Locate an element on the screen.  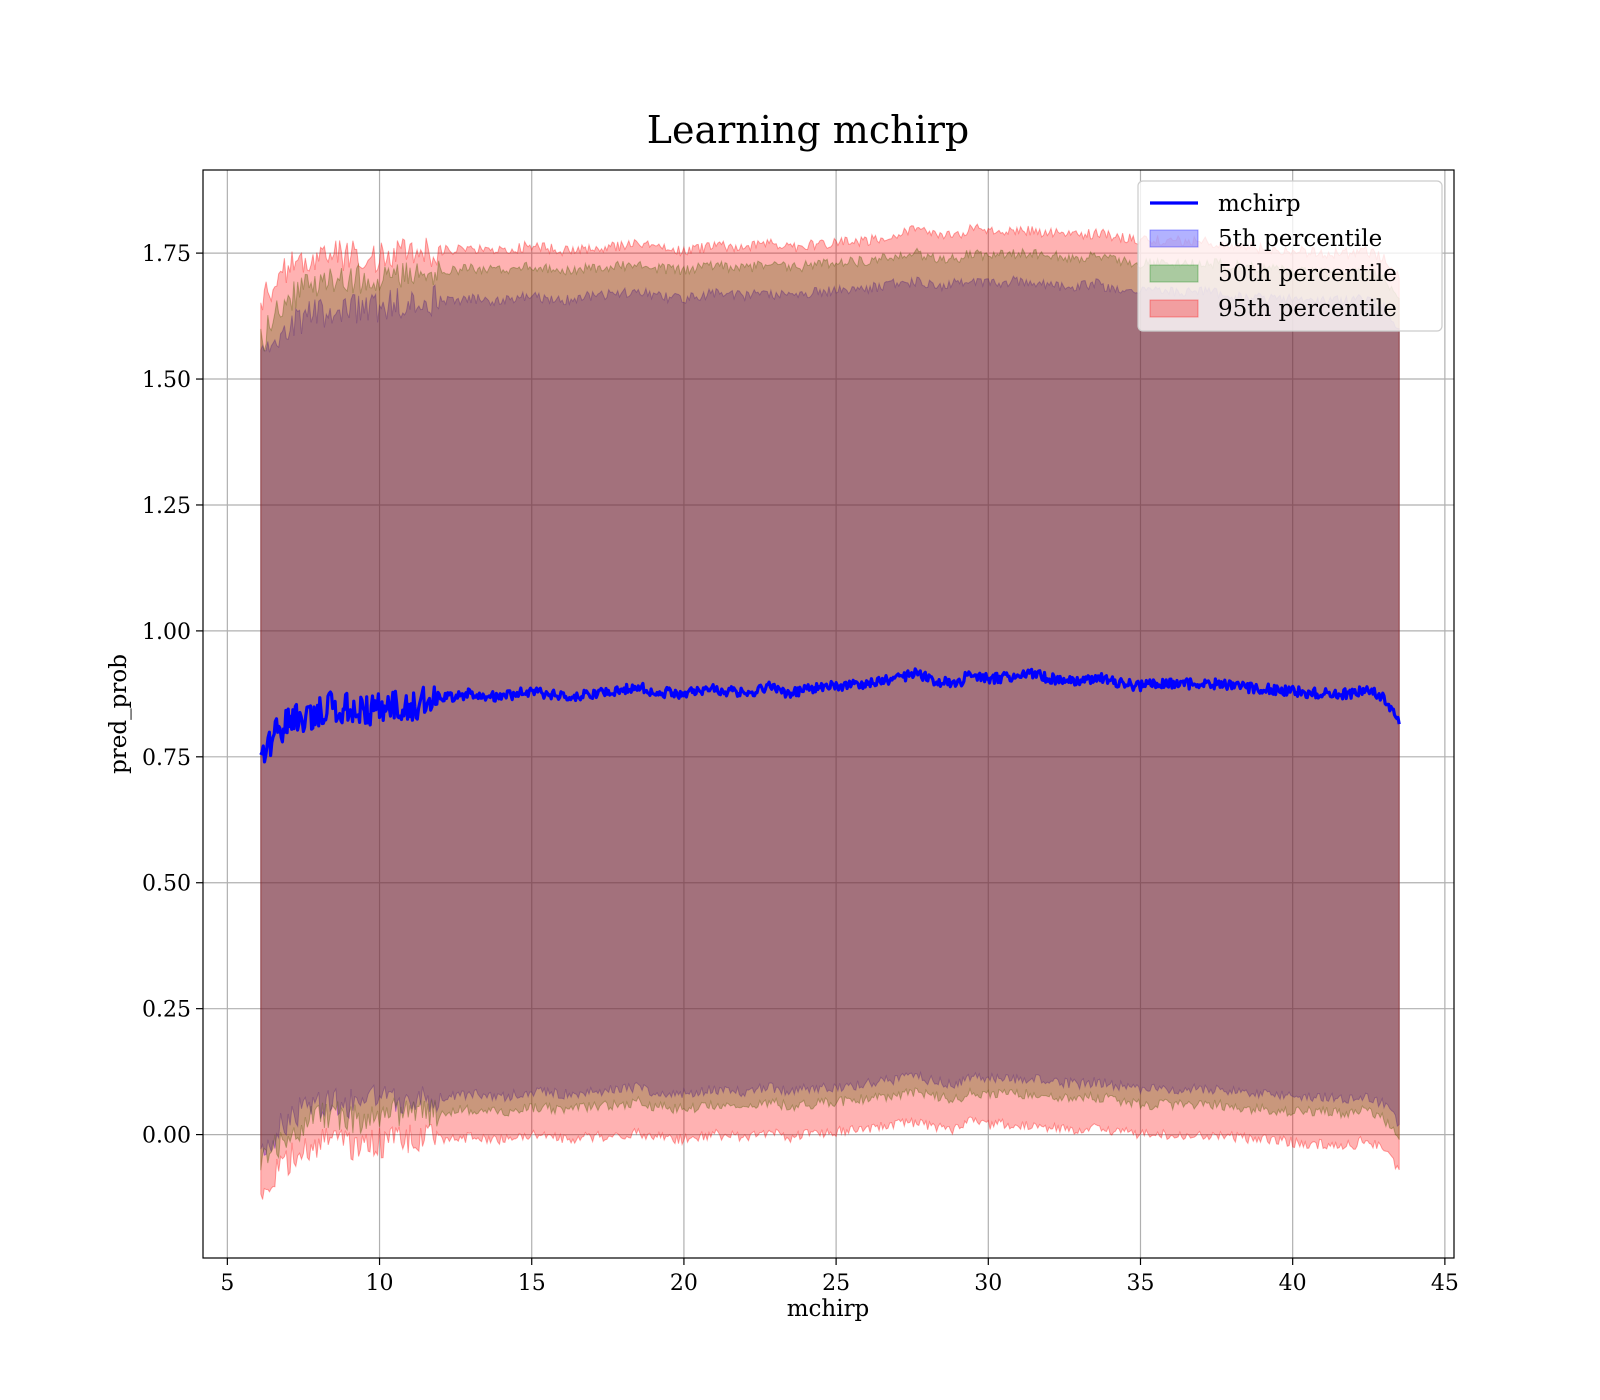
line-layer is located at coordinates (830, 715).